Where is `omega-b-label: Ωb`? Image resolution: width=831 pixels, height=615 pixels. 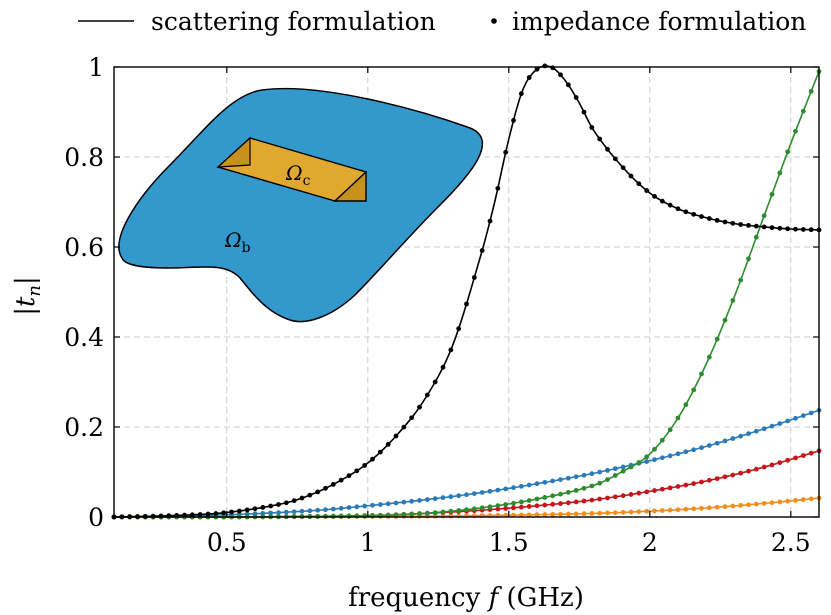 omega-b-label: Ωb is located at coordinates (237, 242).